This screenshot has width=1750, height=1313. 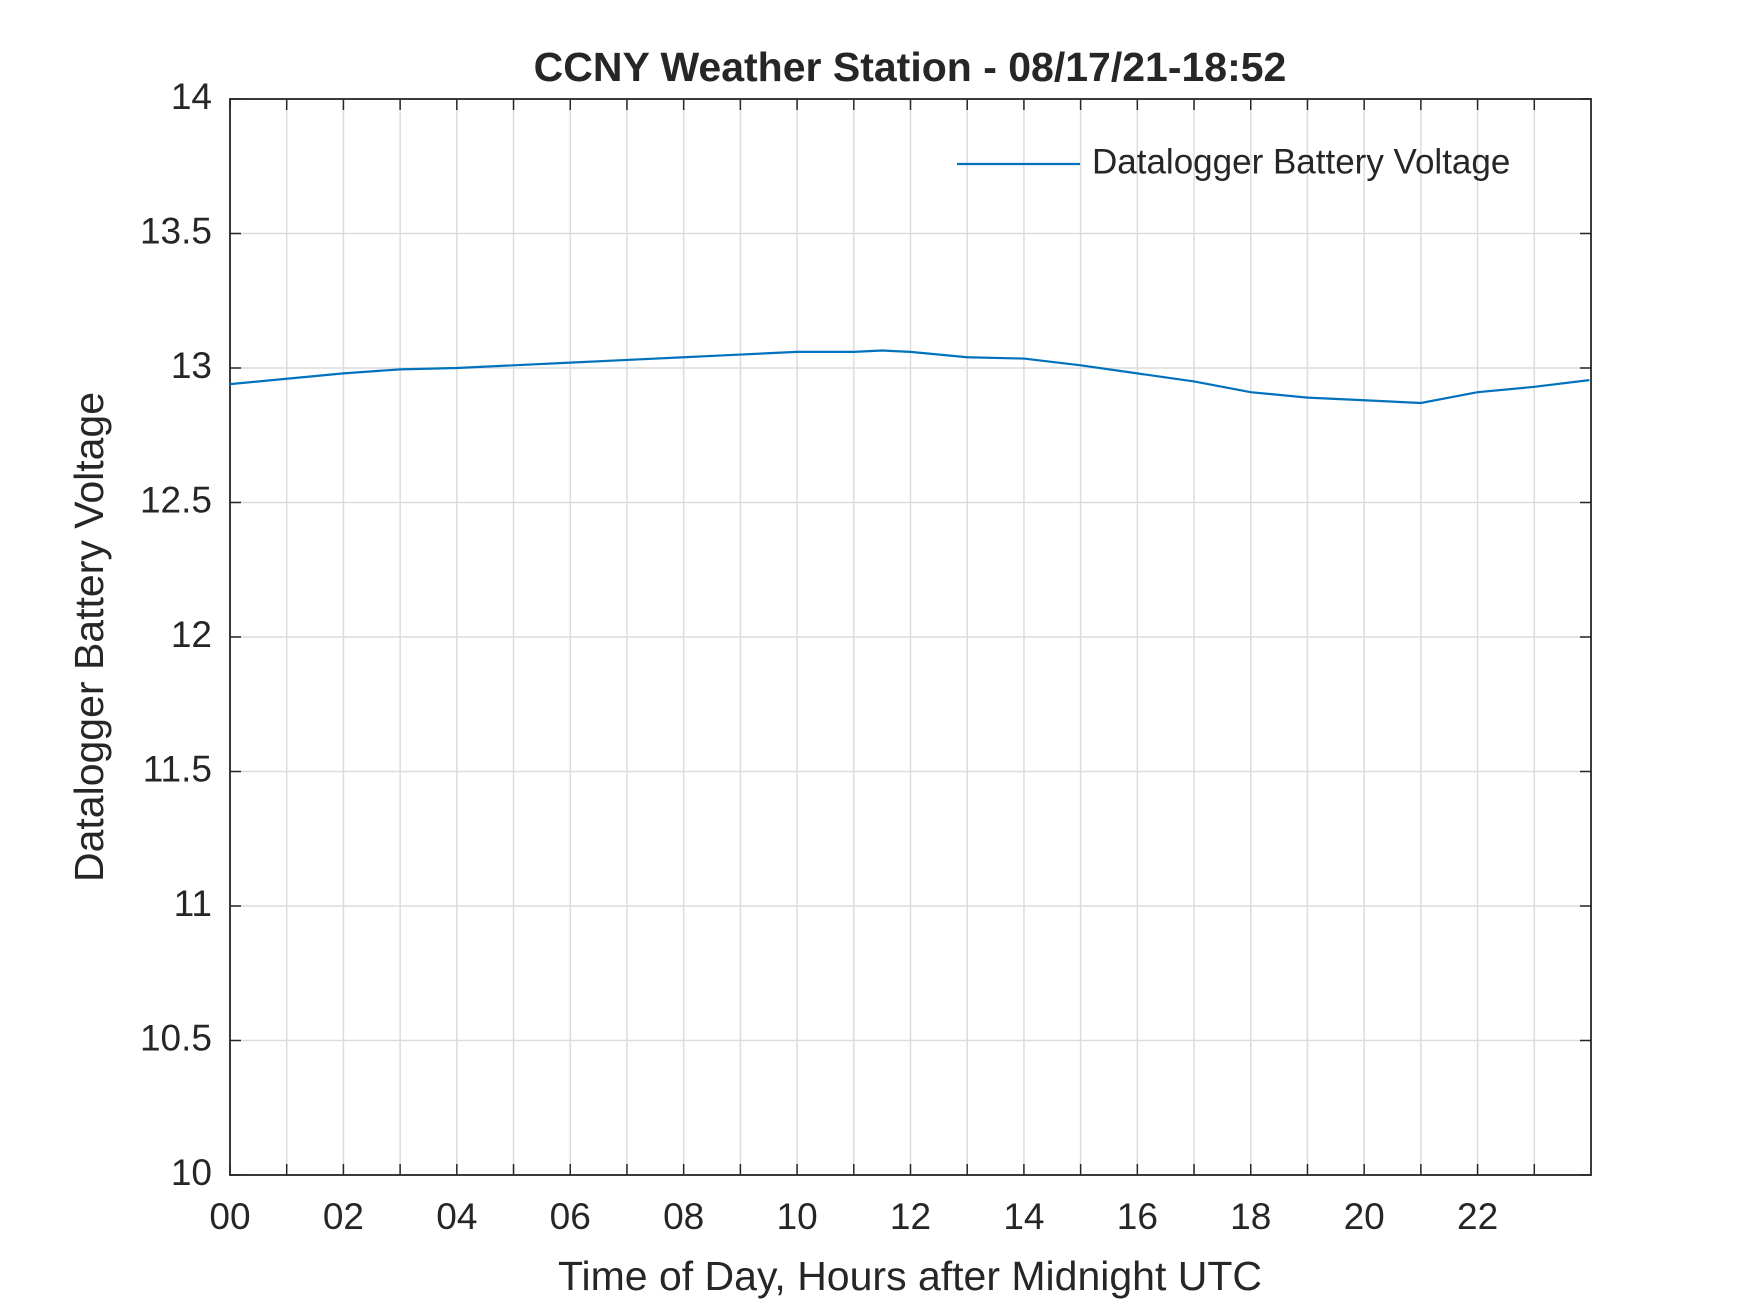 I want to click on x-tick-label: 00, so click(x=229, y=1216).